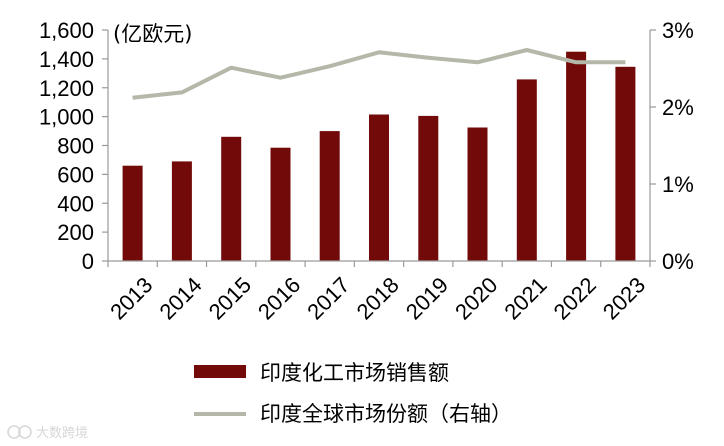 This screenshot has width=724, height=446. Describe the element at coordinates (329, 196) in the screenshot. I see `bar-2017` at that location.